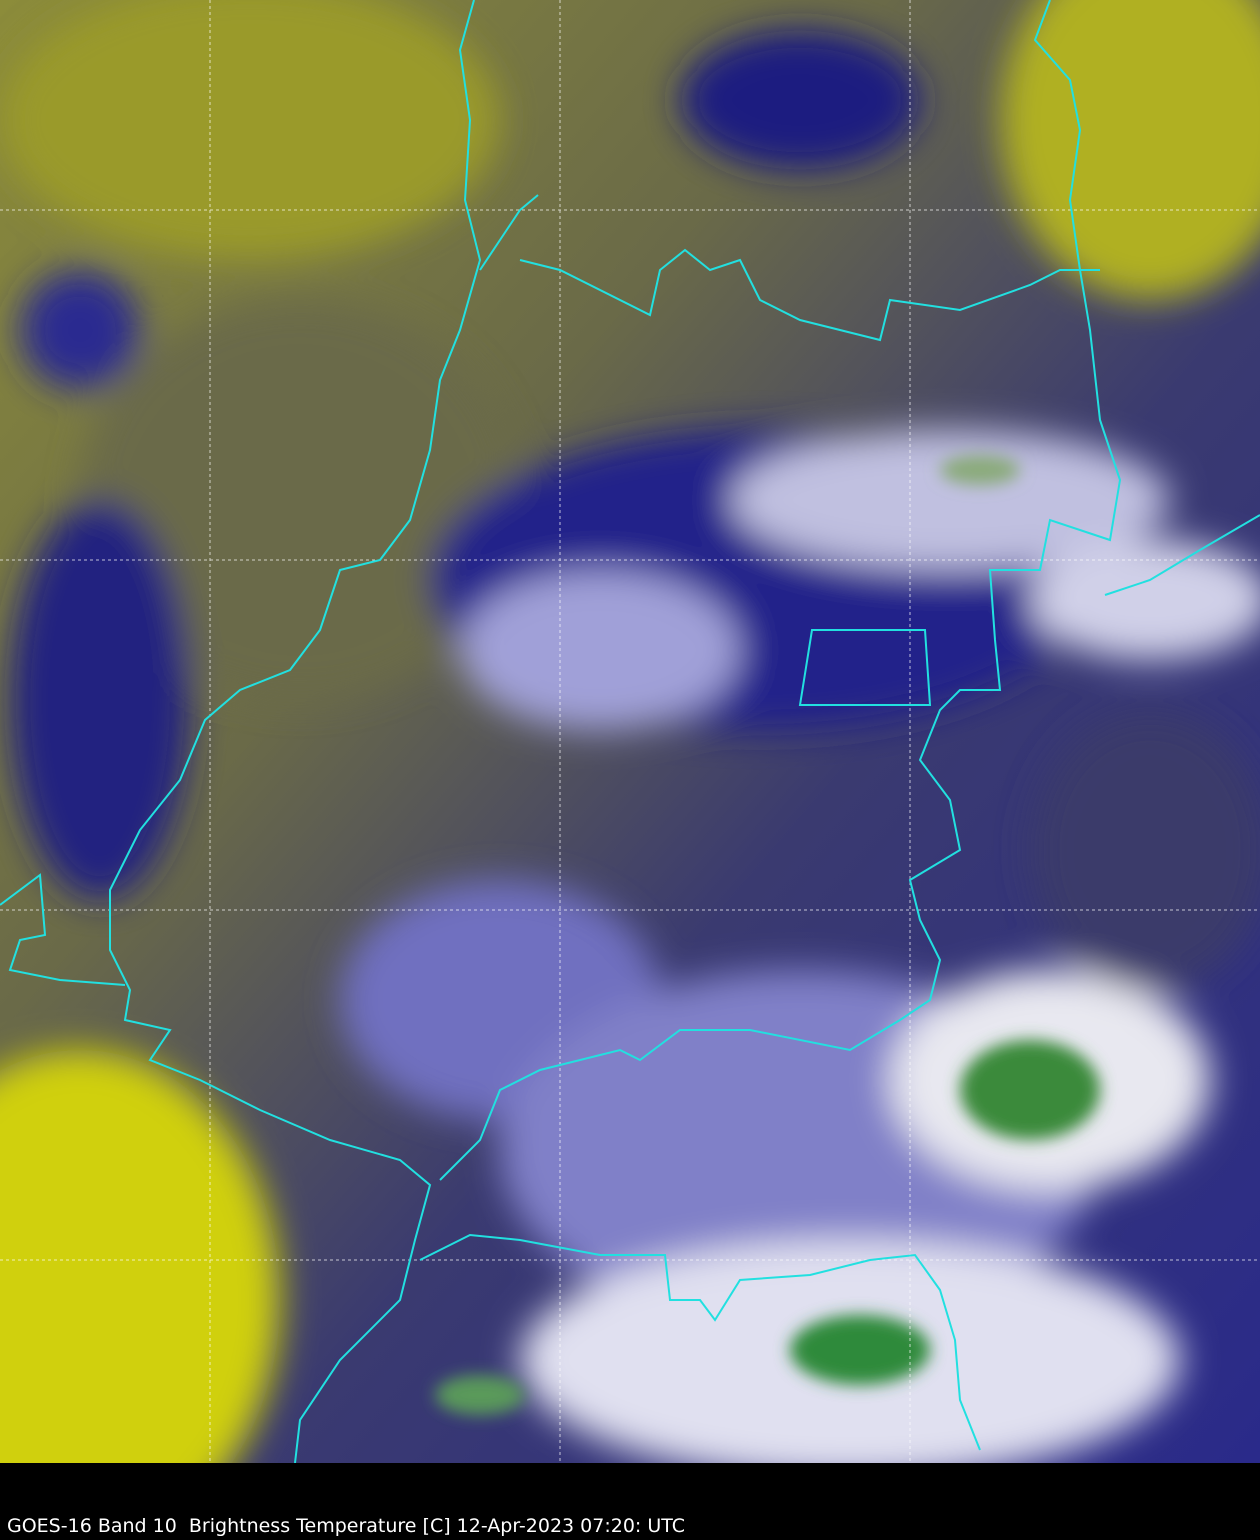  I want to click on federal-district-boundary, so click(865, 667).